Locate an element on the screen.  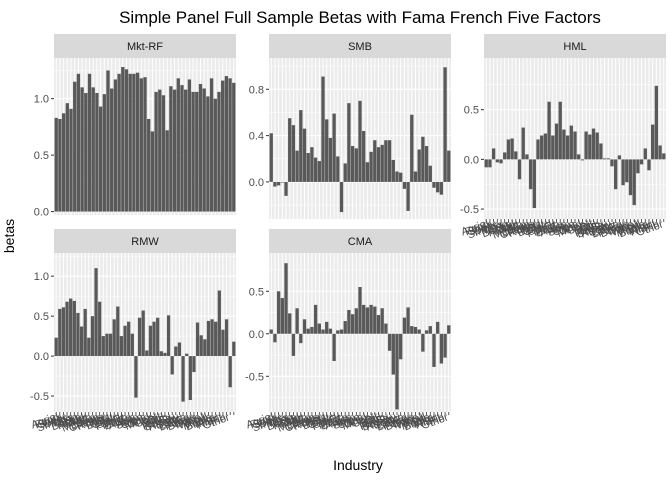
bar-mkt-rf-cnstr is located at coordinates (119, 142).